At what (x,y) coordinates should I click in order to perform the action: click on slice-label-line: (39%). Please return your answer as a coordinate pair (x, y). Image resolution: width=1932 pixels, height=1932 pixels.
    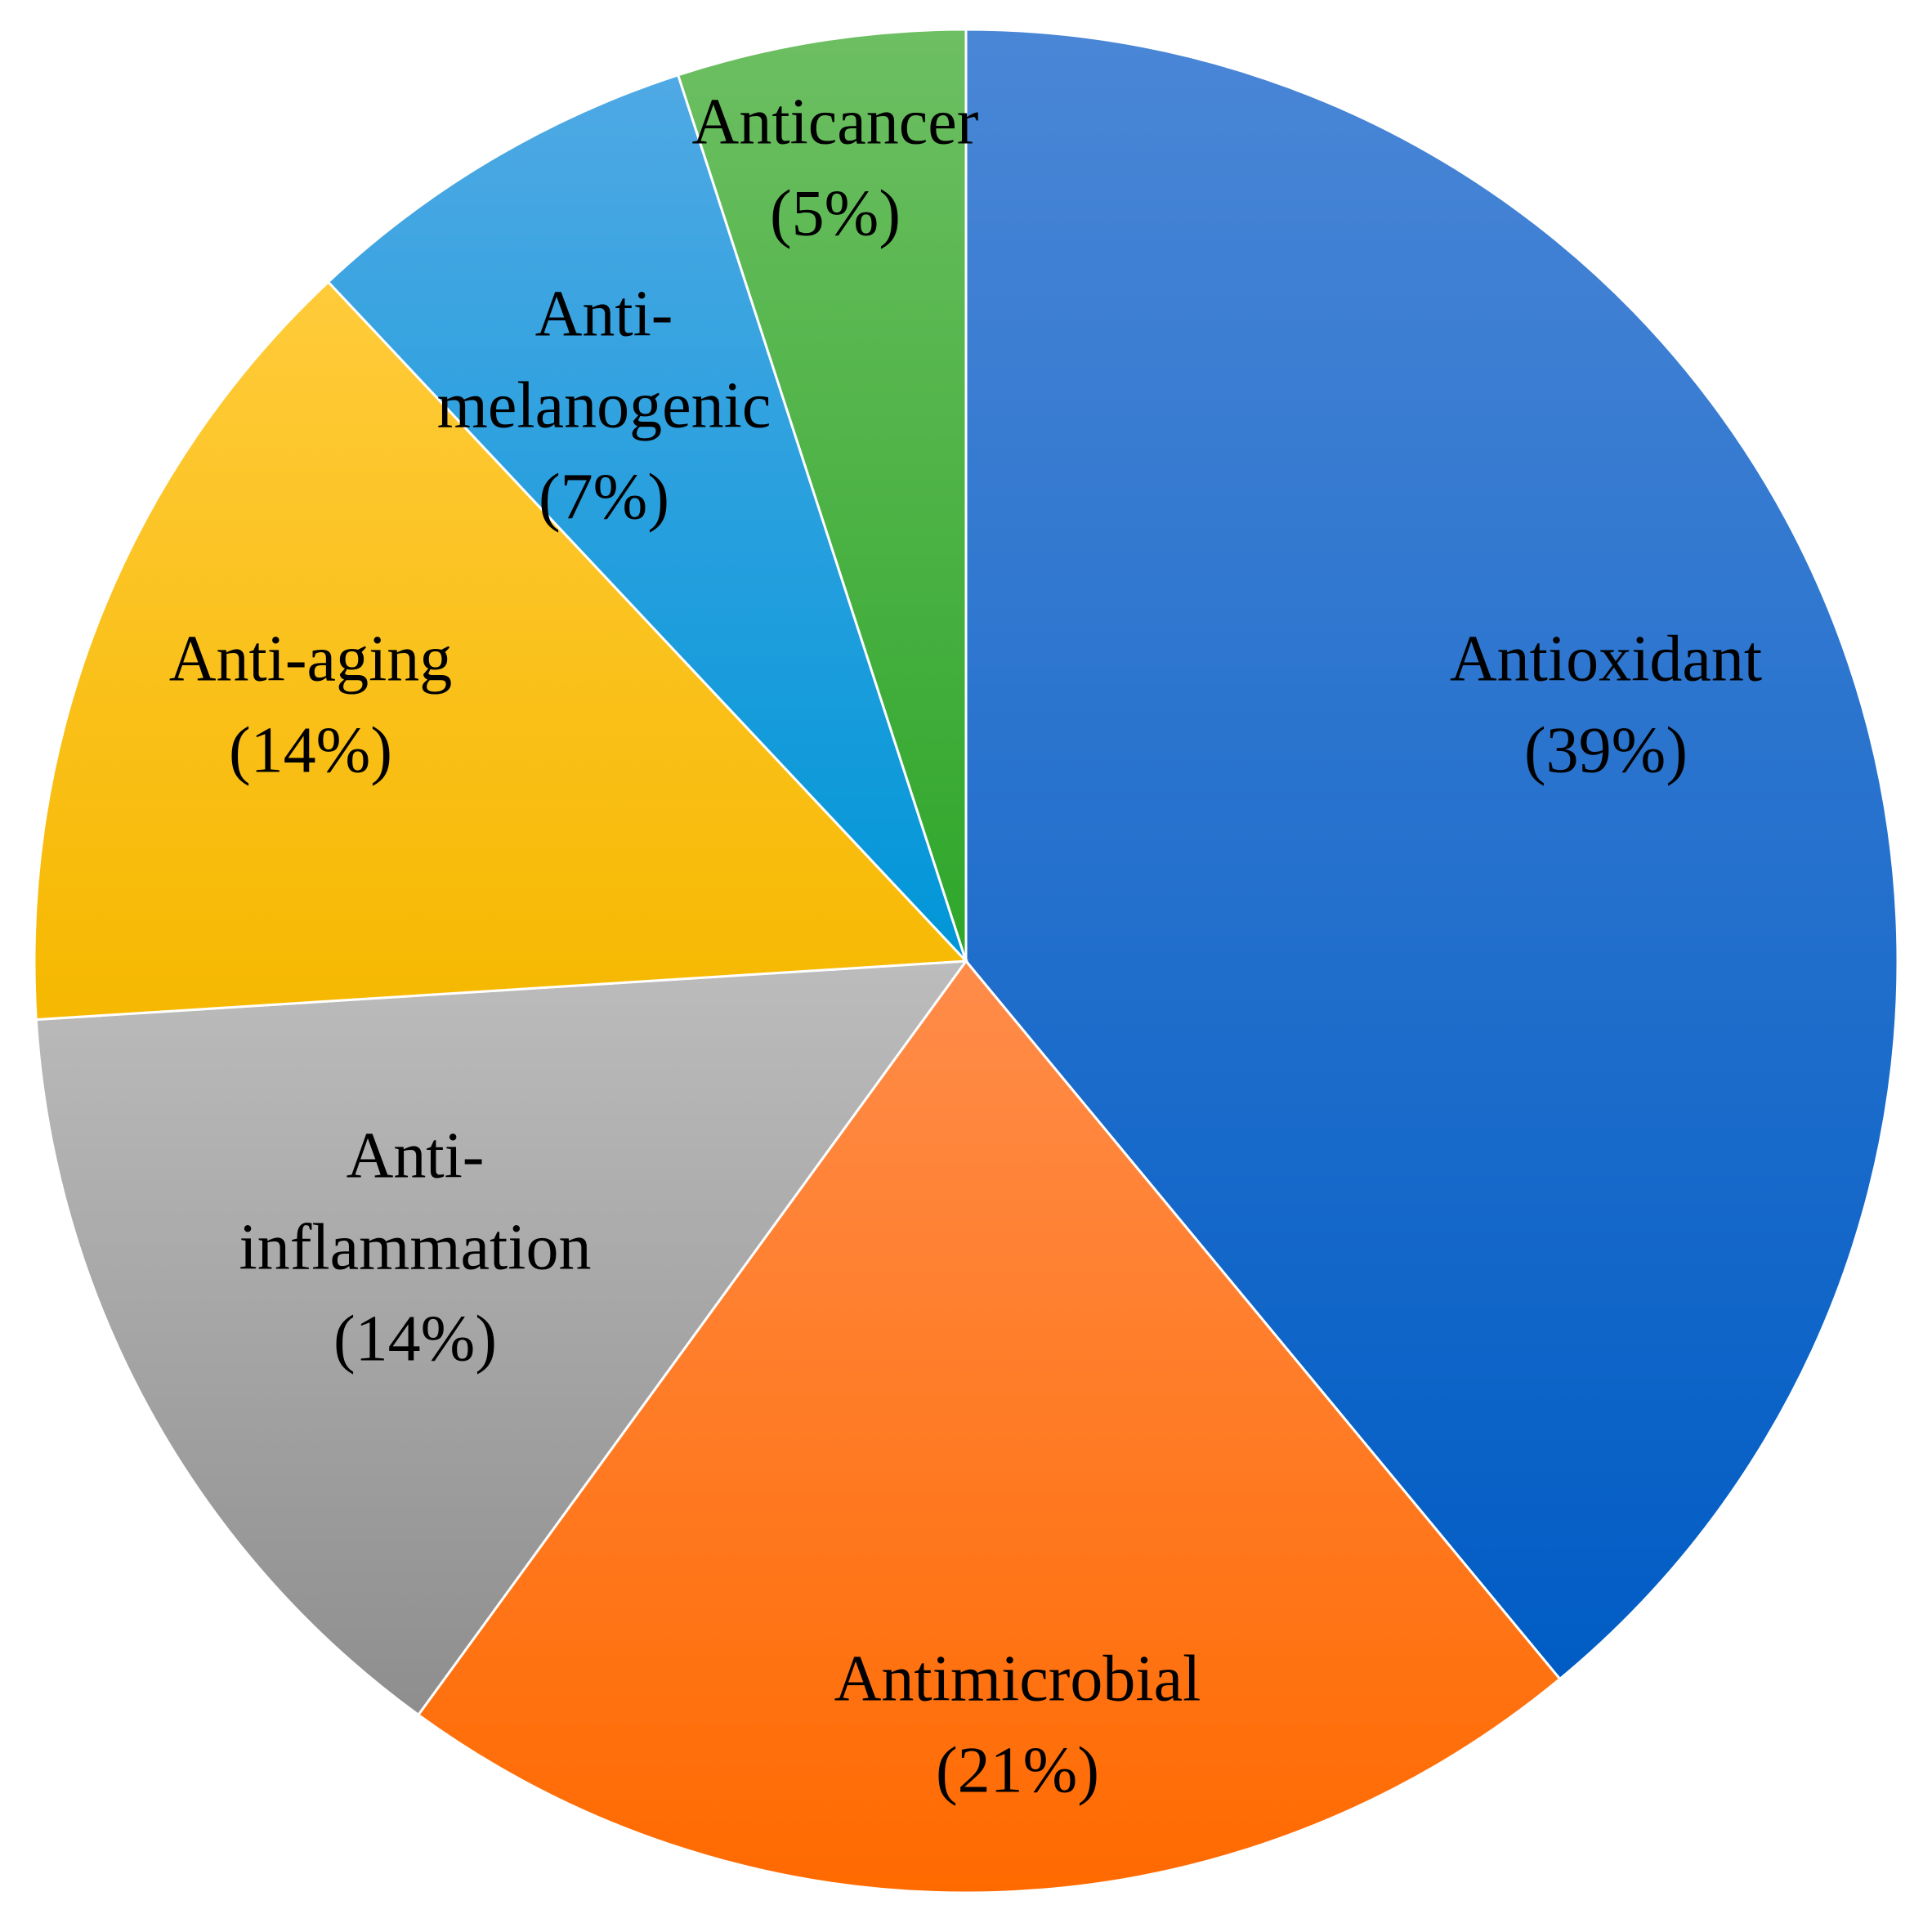
    Looking at the image, I should click on (1606, 750).